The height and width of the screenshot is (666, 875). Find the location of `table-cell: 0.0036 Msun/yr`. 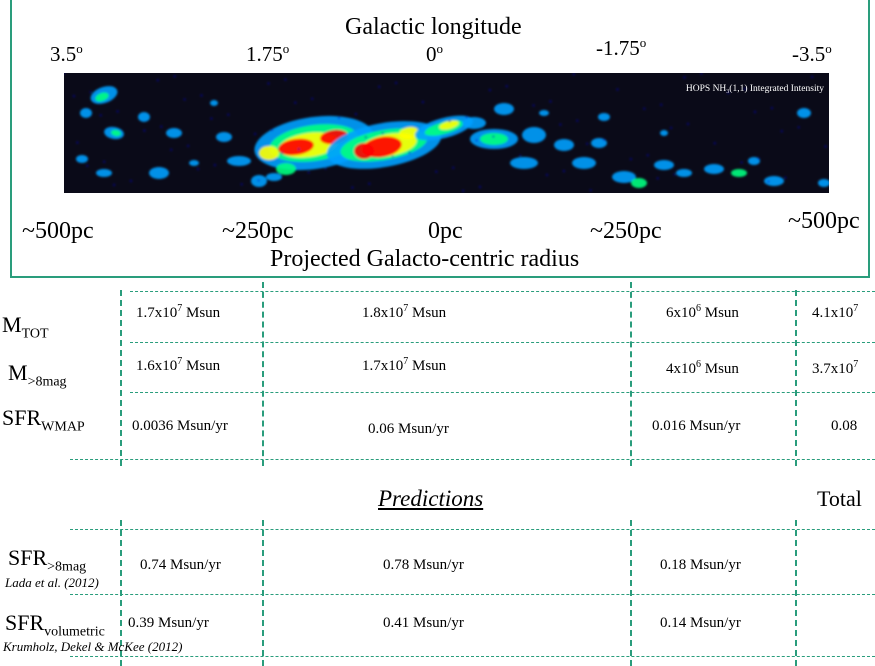

table-cell: 0.0036 Msun/yr is located at coordinates (180, 426).